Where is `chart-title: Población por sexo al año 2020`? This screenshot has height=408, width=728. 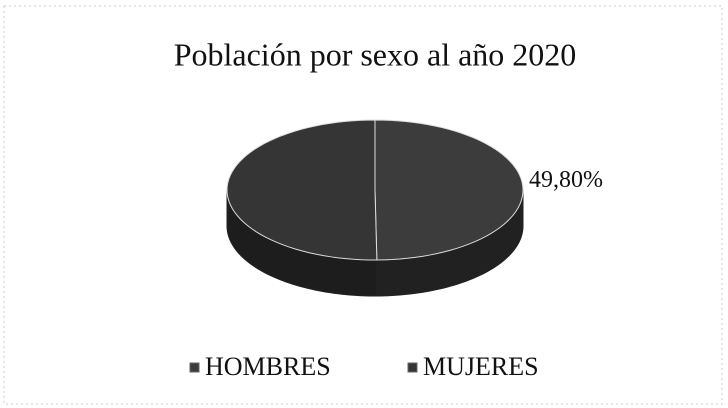 chart-title: Población por sexo al año 2020 is located at coordinates (375, 54).